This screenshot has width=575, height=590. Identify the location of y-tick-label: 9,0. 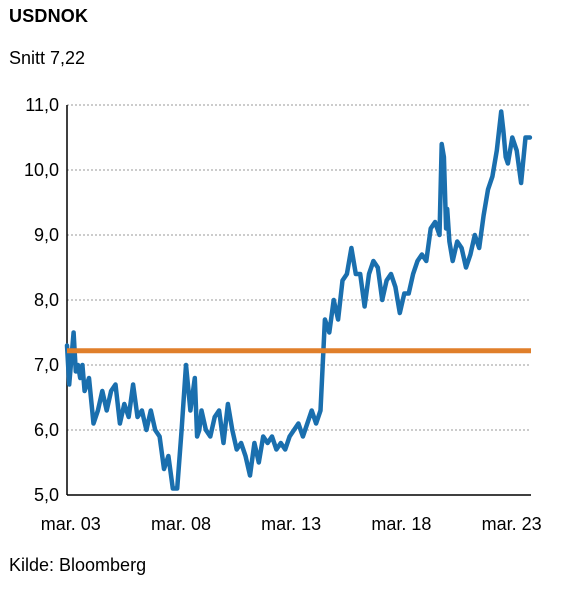
(46, 235).